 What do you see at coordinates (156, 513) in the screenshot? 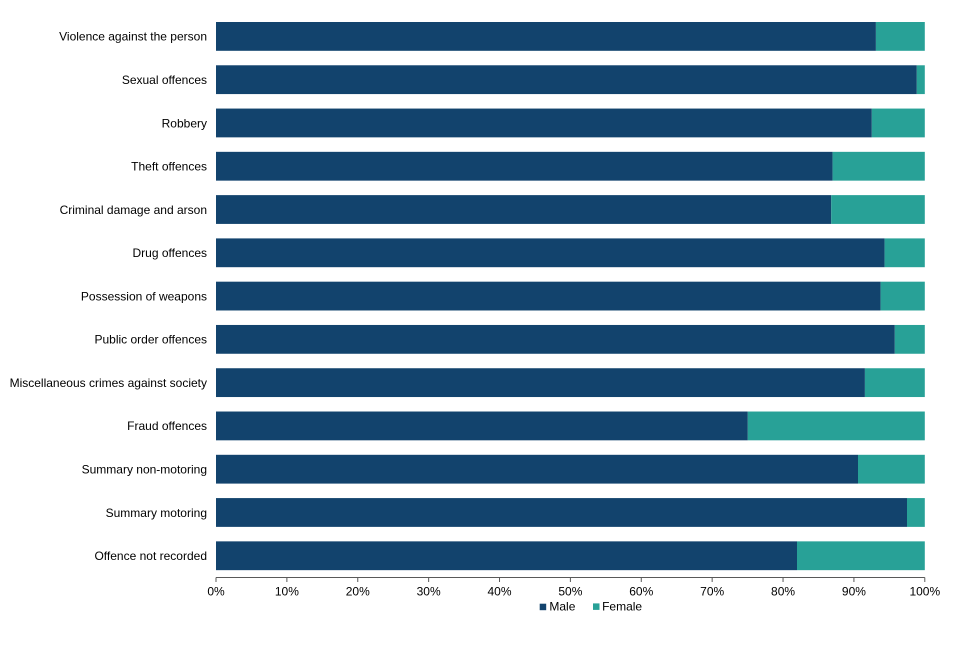
I see `svg-text: Summary motoring` at bounding box center [156, 513].